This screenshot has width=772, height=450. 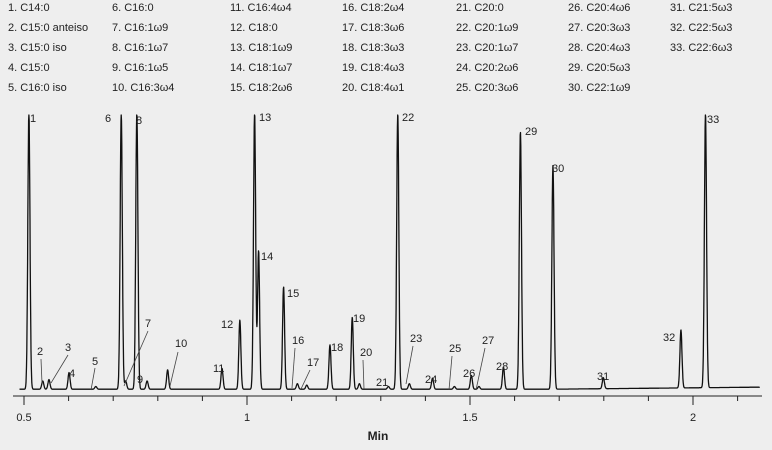 What do you see at coordinates (373, 48) in the screenshot?
I see `legend-entry: 18. C18:3ω3` at bounding box center [373, 48].